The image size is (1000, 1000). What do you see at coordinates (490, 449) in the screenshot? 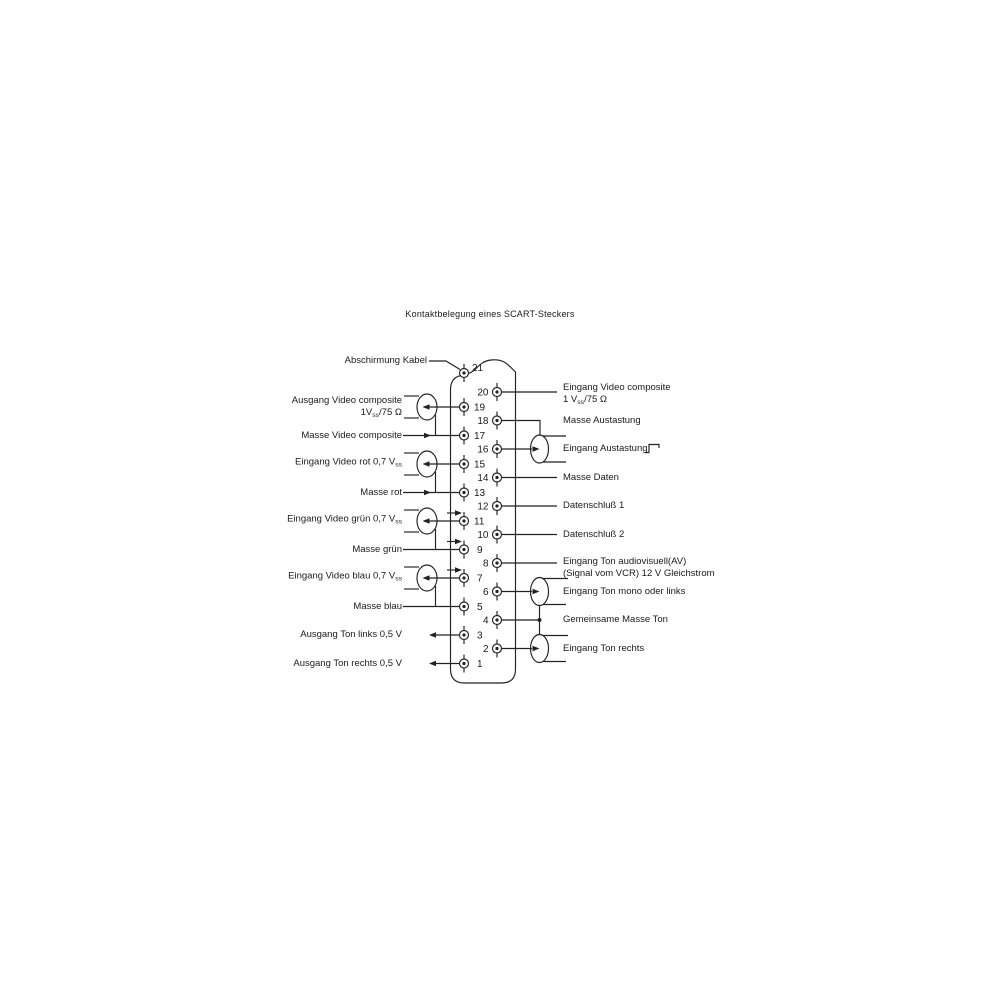
I see `pin-16: 16` at bounding box center [490, 449].